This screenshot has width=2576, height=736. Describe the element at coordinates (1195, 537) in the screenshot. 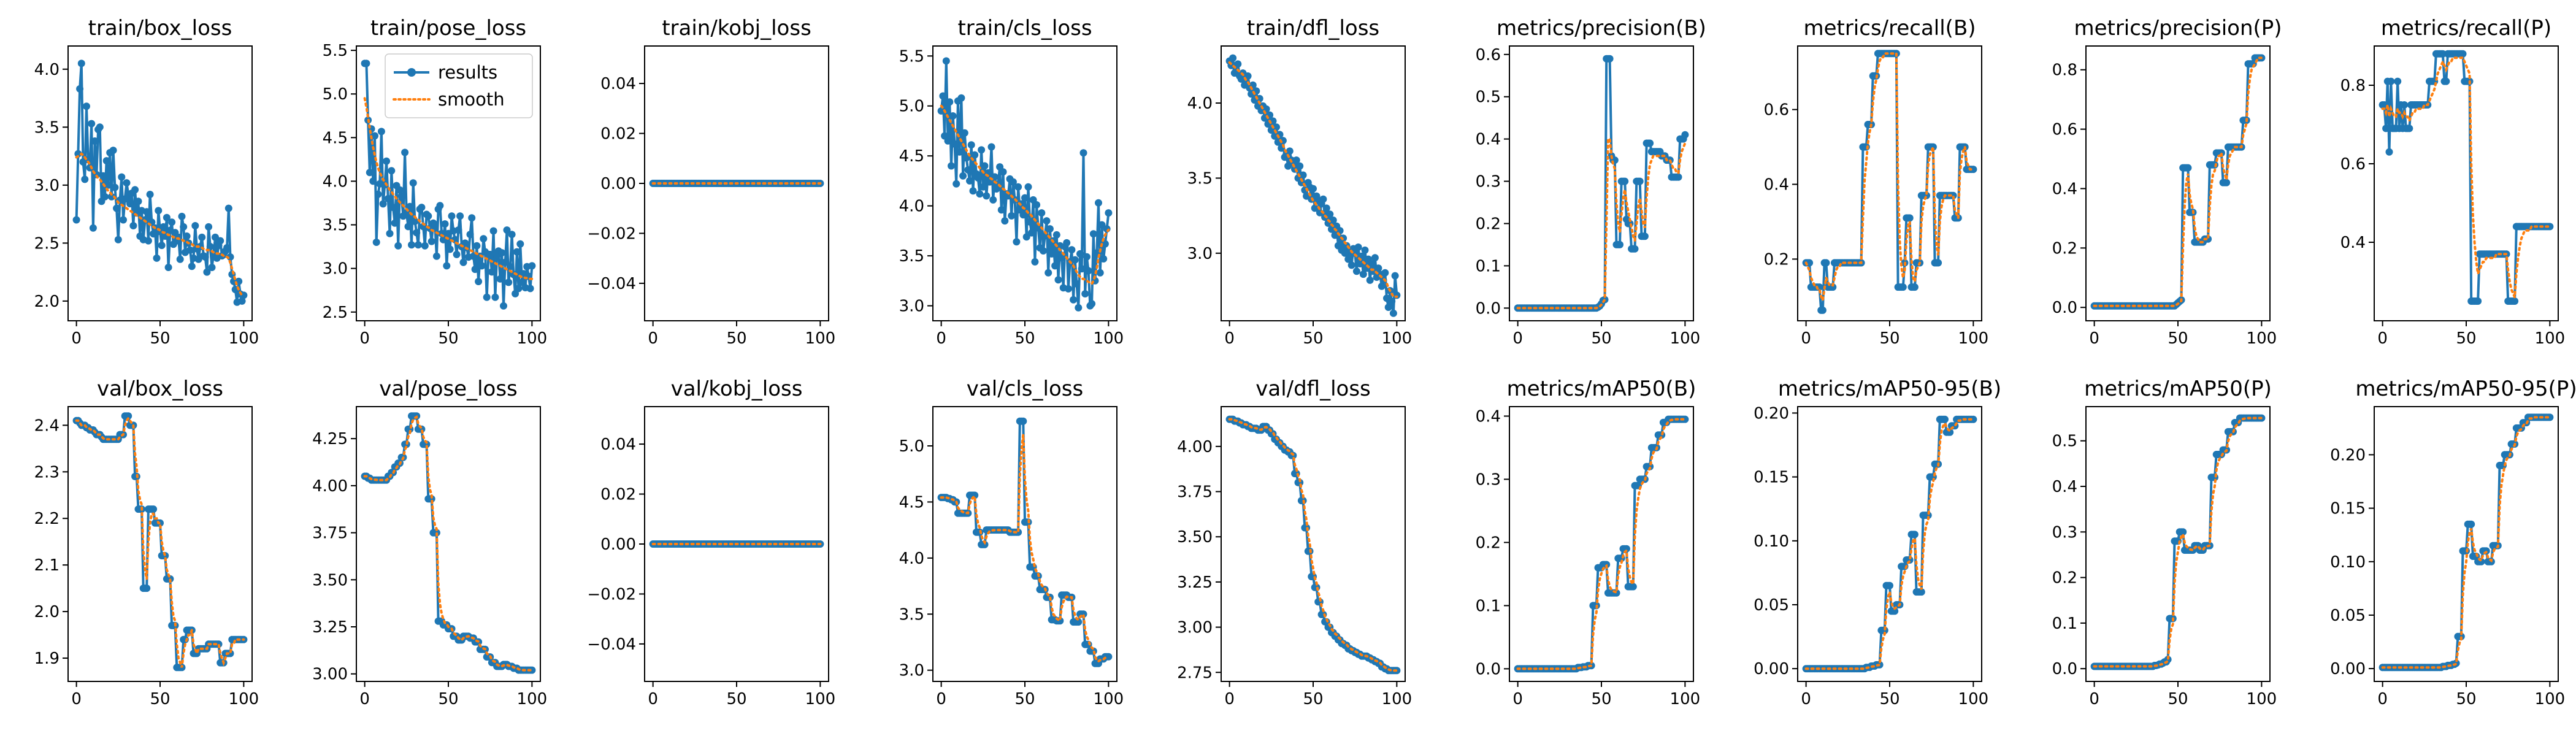

I see `y-tick-label: 3.50` at that location.